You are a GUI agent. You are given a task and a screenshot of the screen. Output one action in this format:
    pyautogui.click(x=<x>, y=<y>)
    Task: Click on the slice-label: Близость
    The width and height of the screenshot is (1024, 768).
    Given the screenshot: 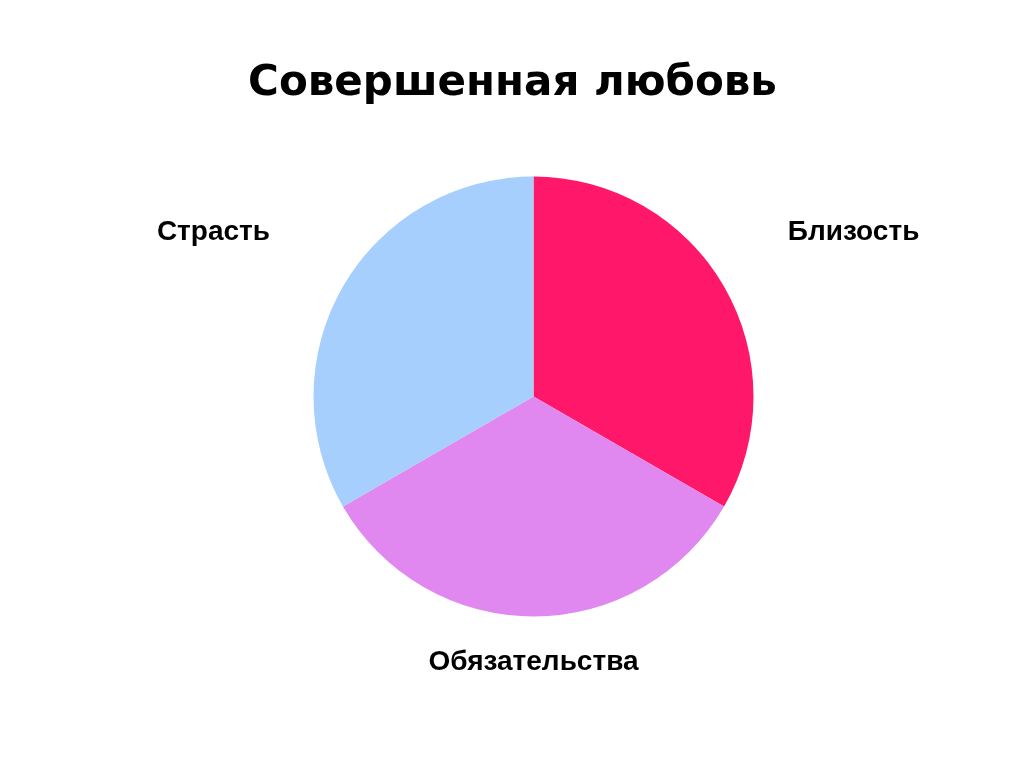 What is the action you would take?
    pyautogui.click(x=853, y=230)
    